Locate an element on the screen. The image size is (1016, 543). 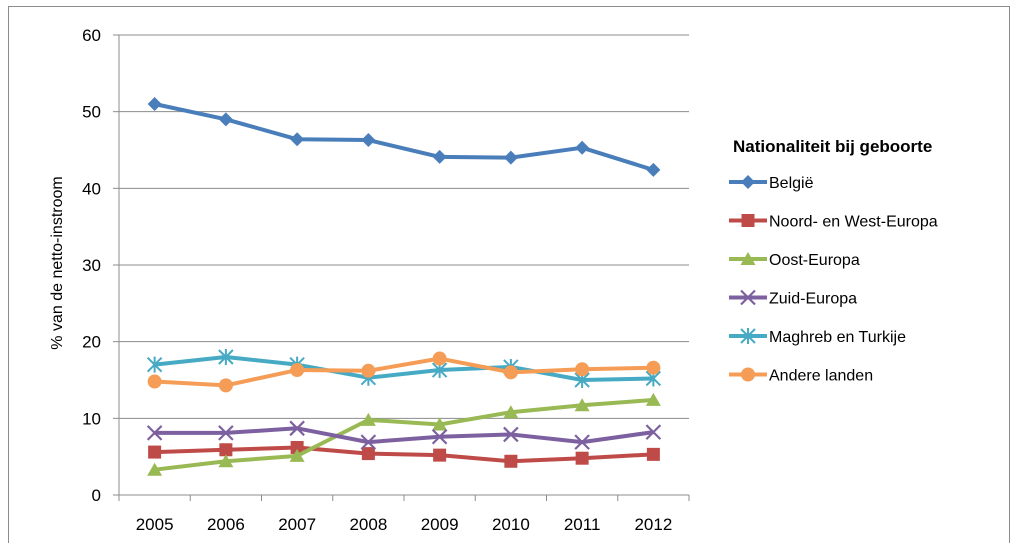
y-tick-labels: 0 10 20 30 40 50 60 is located at coordinates (91, 265).